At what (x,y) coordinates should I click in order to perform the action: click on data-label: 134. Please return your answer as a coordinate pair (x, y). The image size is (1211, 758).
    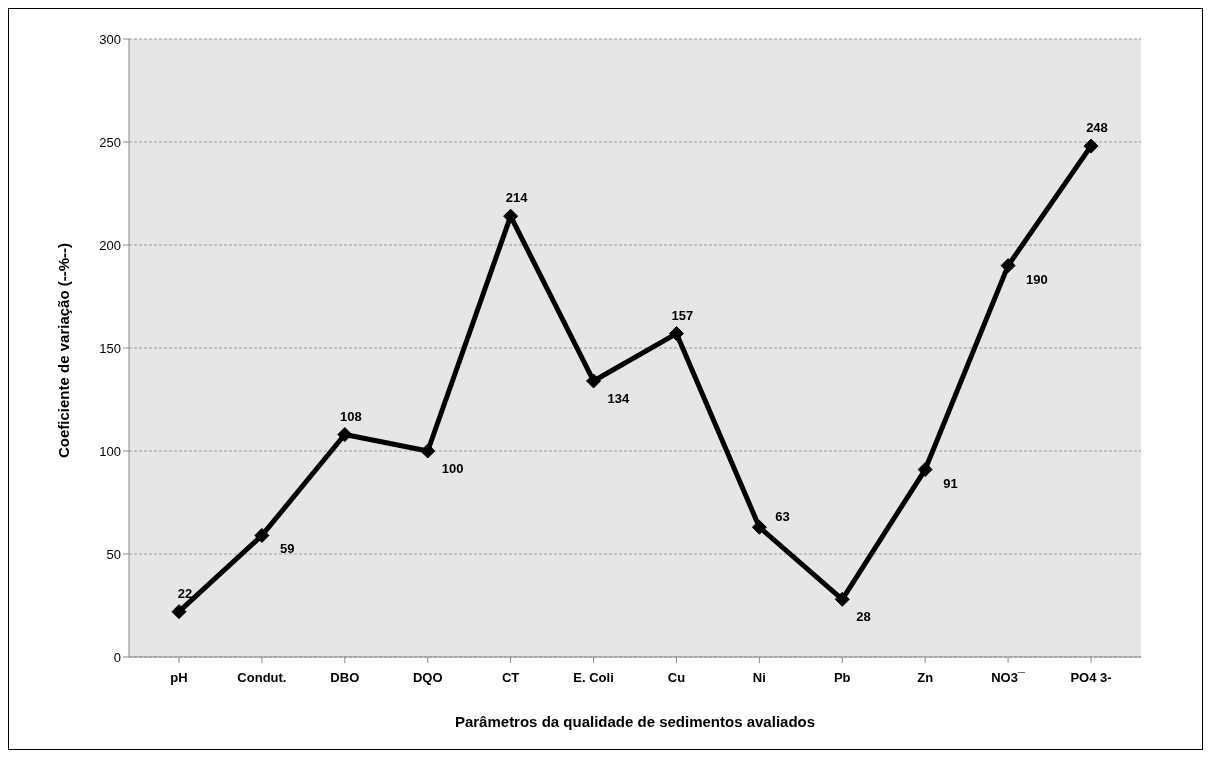
    Looking at the image, I should click on (619, 398).